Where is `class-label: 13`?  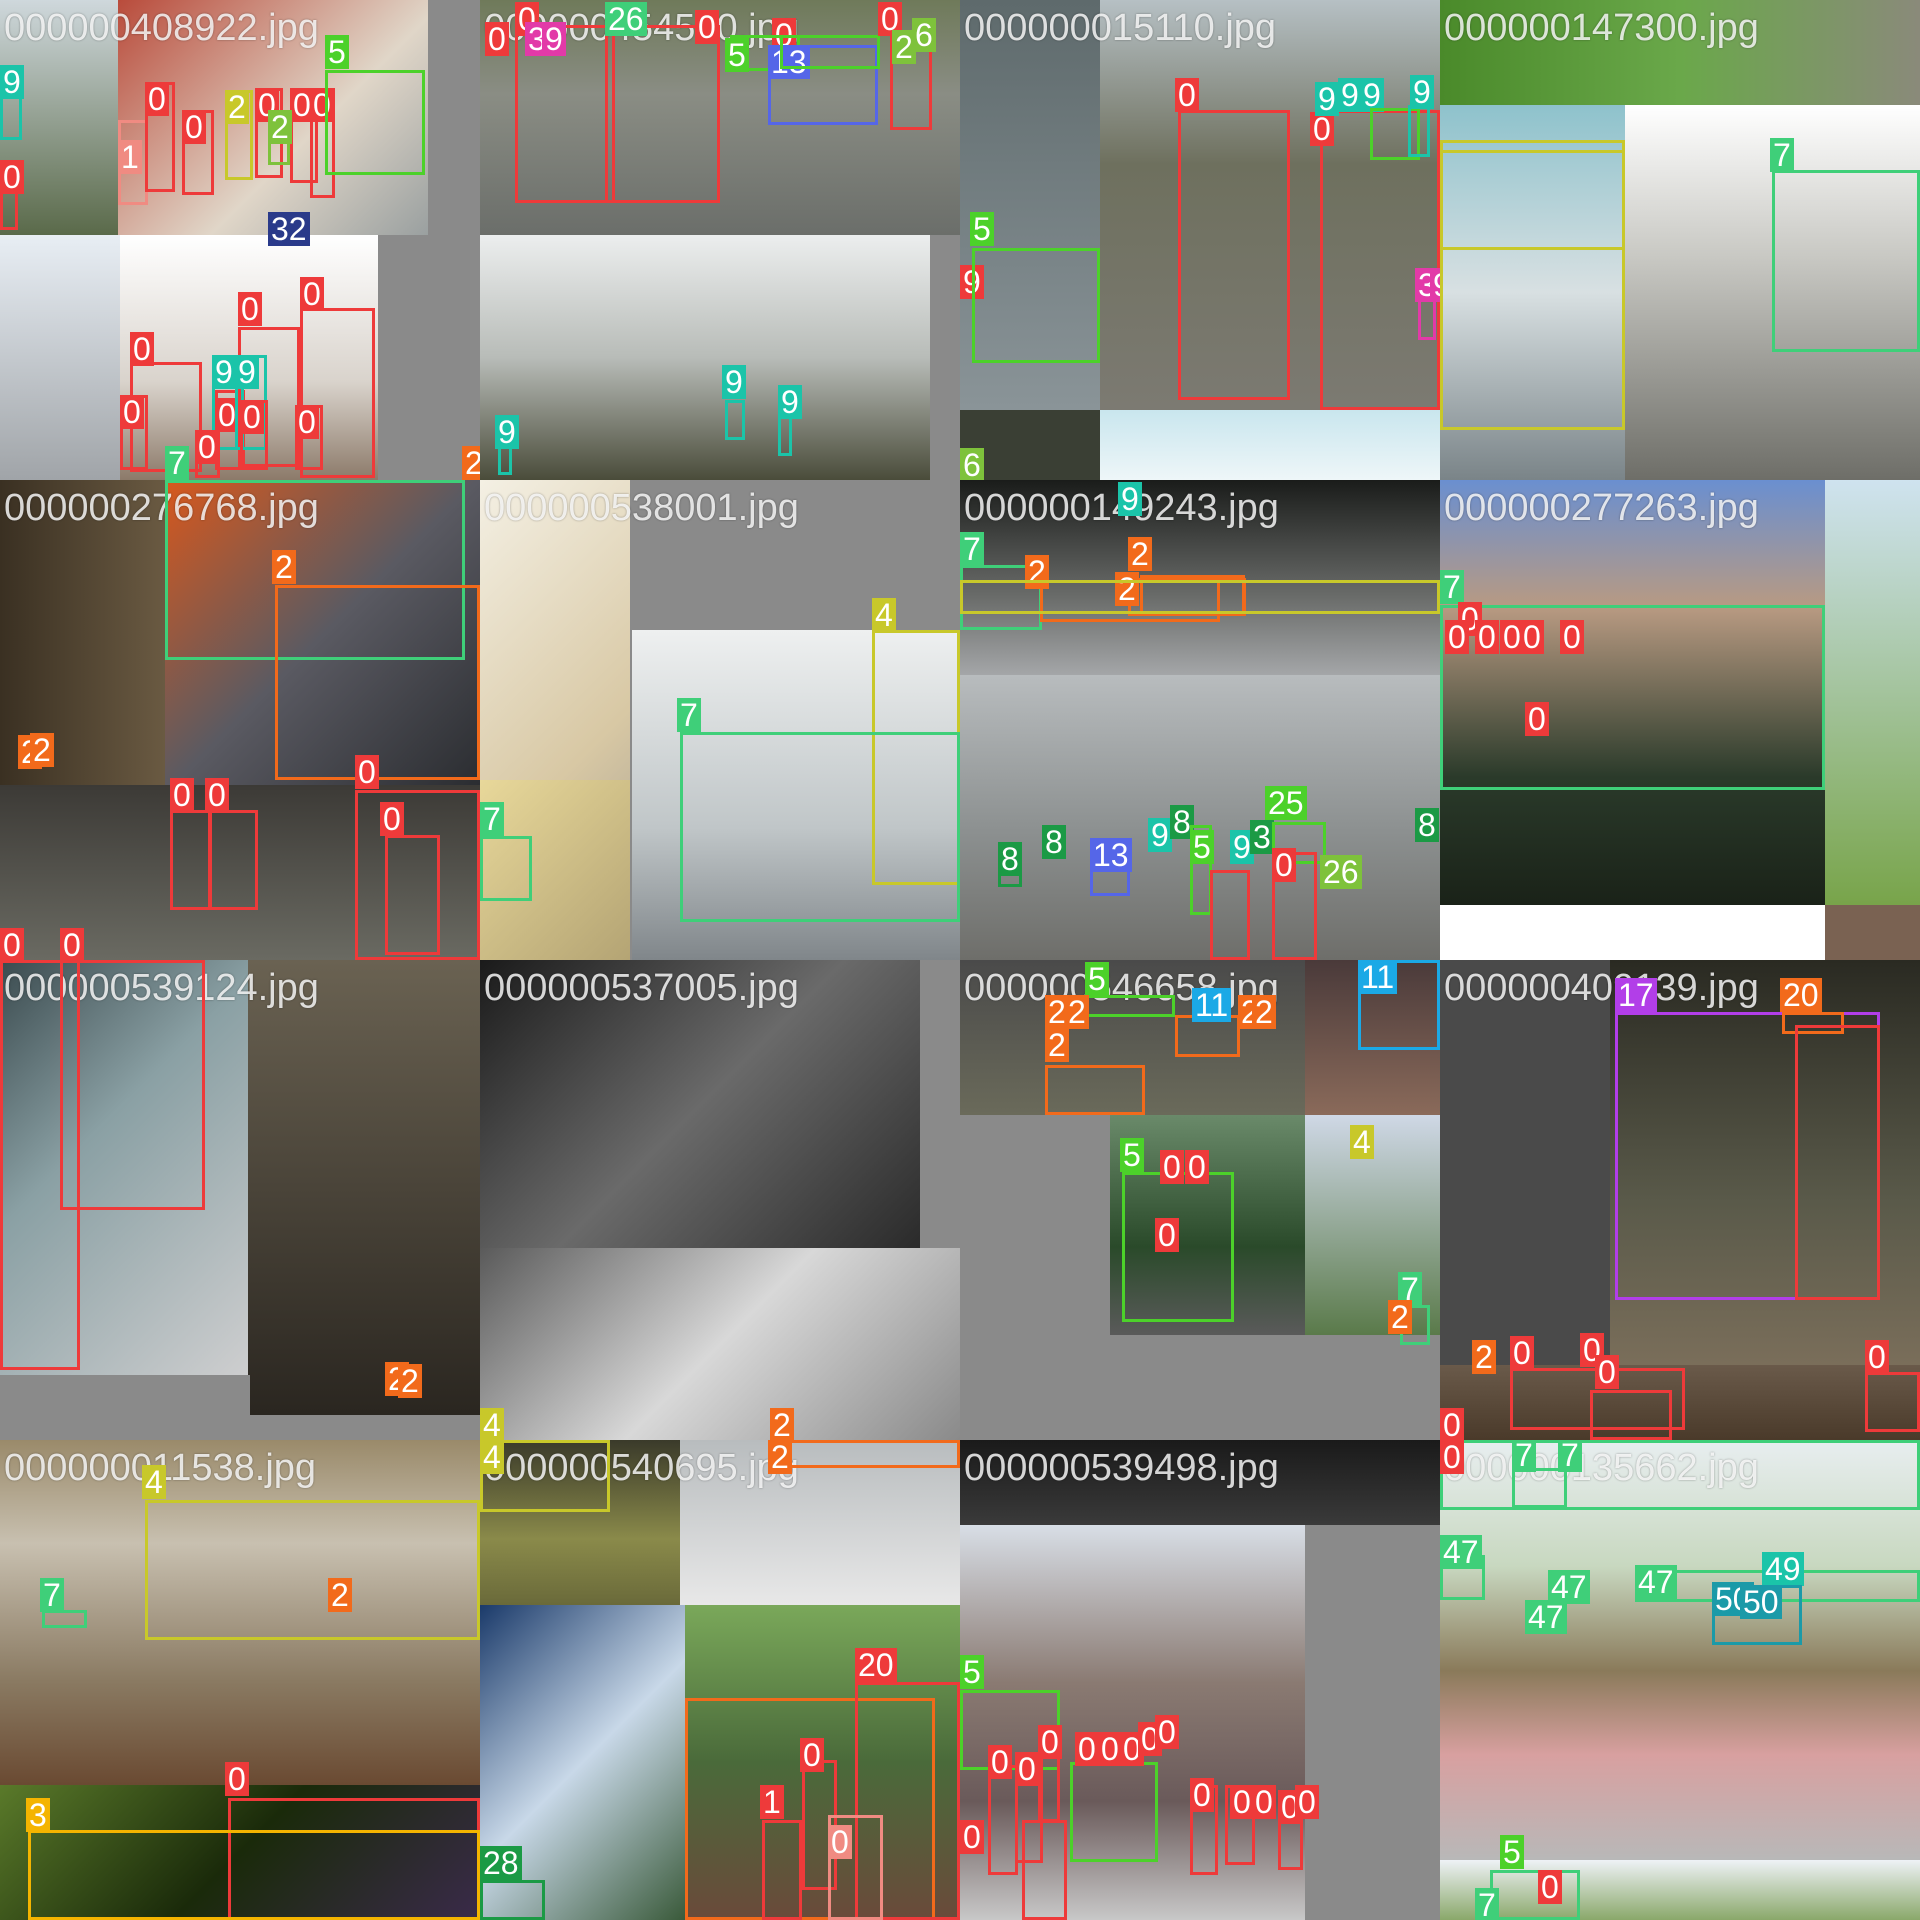 class-label: 13 is located at coordinates (789, 62).